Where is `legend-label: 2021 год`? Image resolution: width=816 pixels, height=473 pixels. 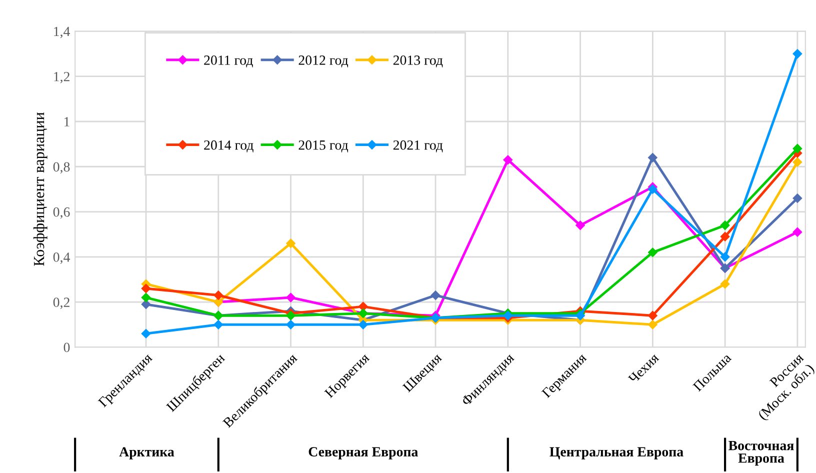
legend-label: 2021 год is located at coordinates (418, 146).